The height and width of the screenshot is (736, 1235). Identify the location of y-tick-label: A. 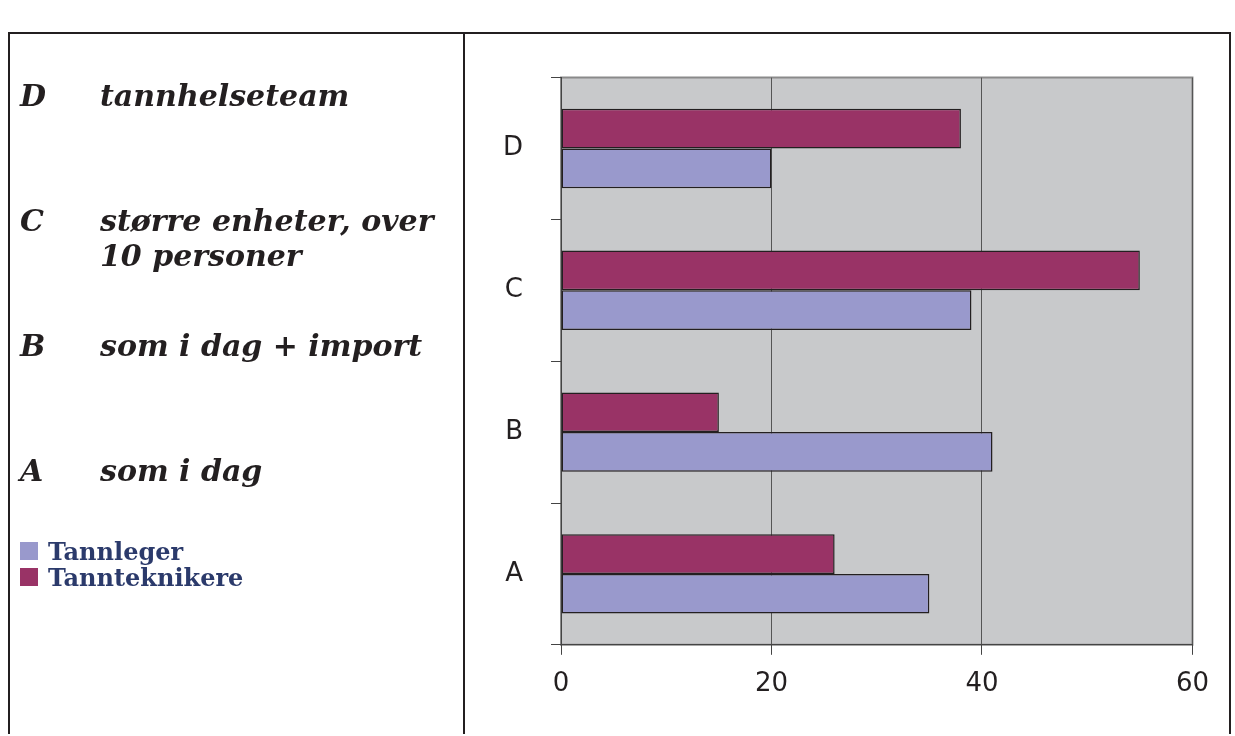
(514, 571).